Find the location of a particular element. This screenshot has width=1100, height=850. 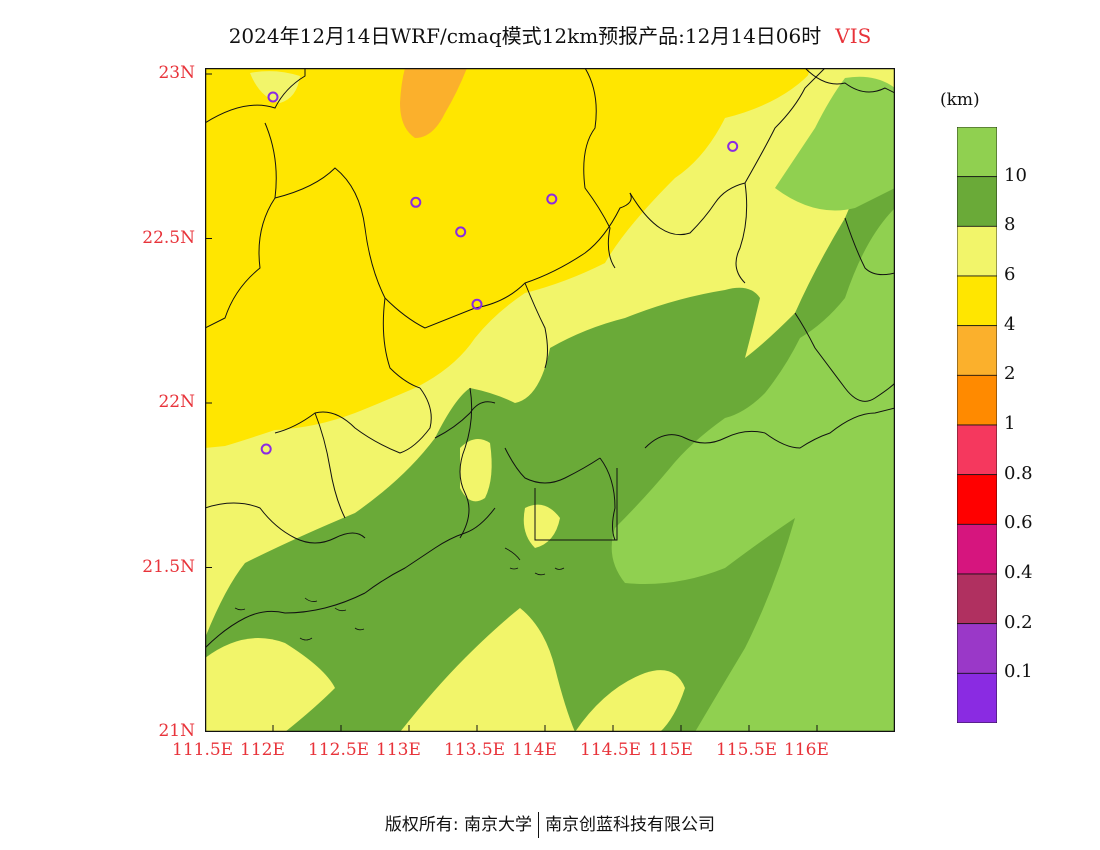

lon-tick-label: 113E is located at coordinates (398, 750).